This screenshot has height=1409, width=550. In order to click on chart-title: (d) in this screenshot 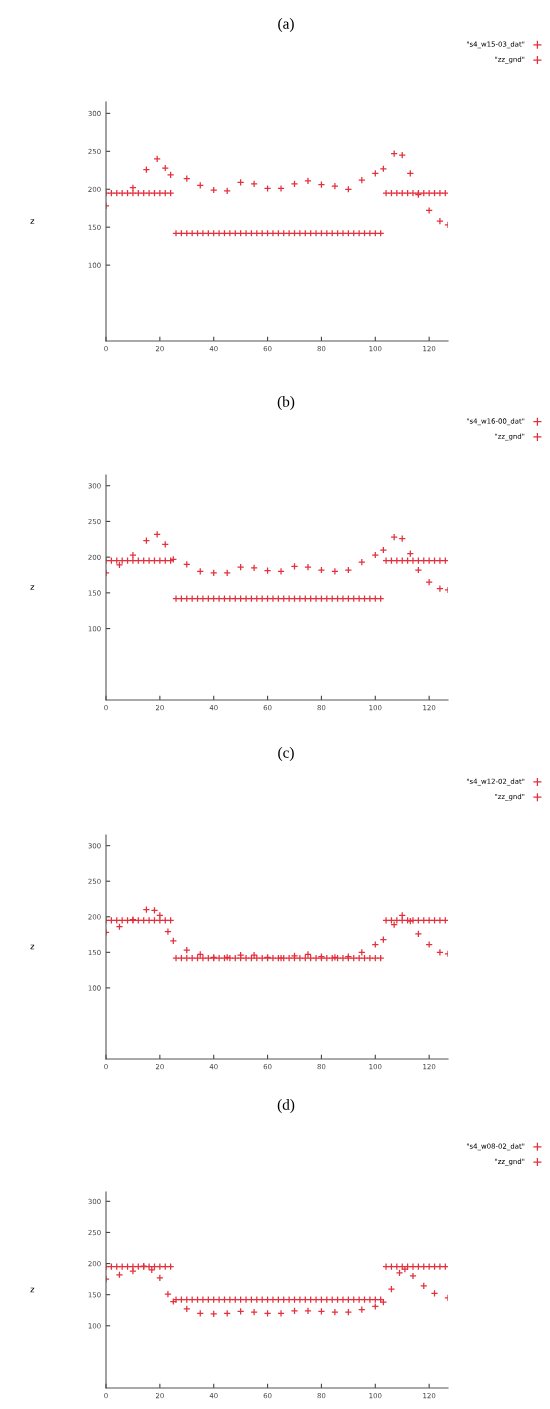, I will do `click(286, 1106)`.